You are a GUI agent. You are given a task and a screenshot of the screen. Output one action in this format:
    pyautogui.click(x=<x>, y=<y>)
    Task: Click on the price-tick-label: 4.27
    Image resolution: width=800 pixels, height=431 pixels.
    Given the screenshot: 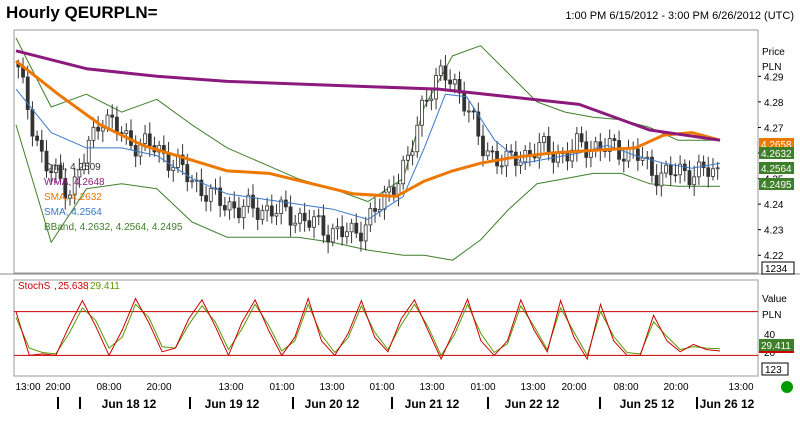 What is the action you would take?
    pyautogui.click(x=774, y=128)
    